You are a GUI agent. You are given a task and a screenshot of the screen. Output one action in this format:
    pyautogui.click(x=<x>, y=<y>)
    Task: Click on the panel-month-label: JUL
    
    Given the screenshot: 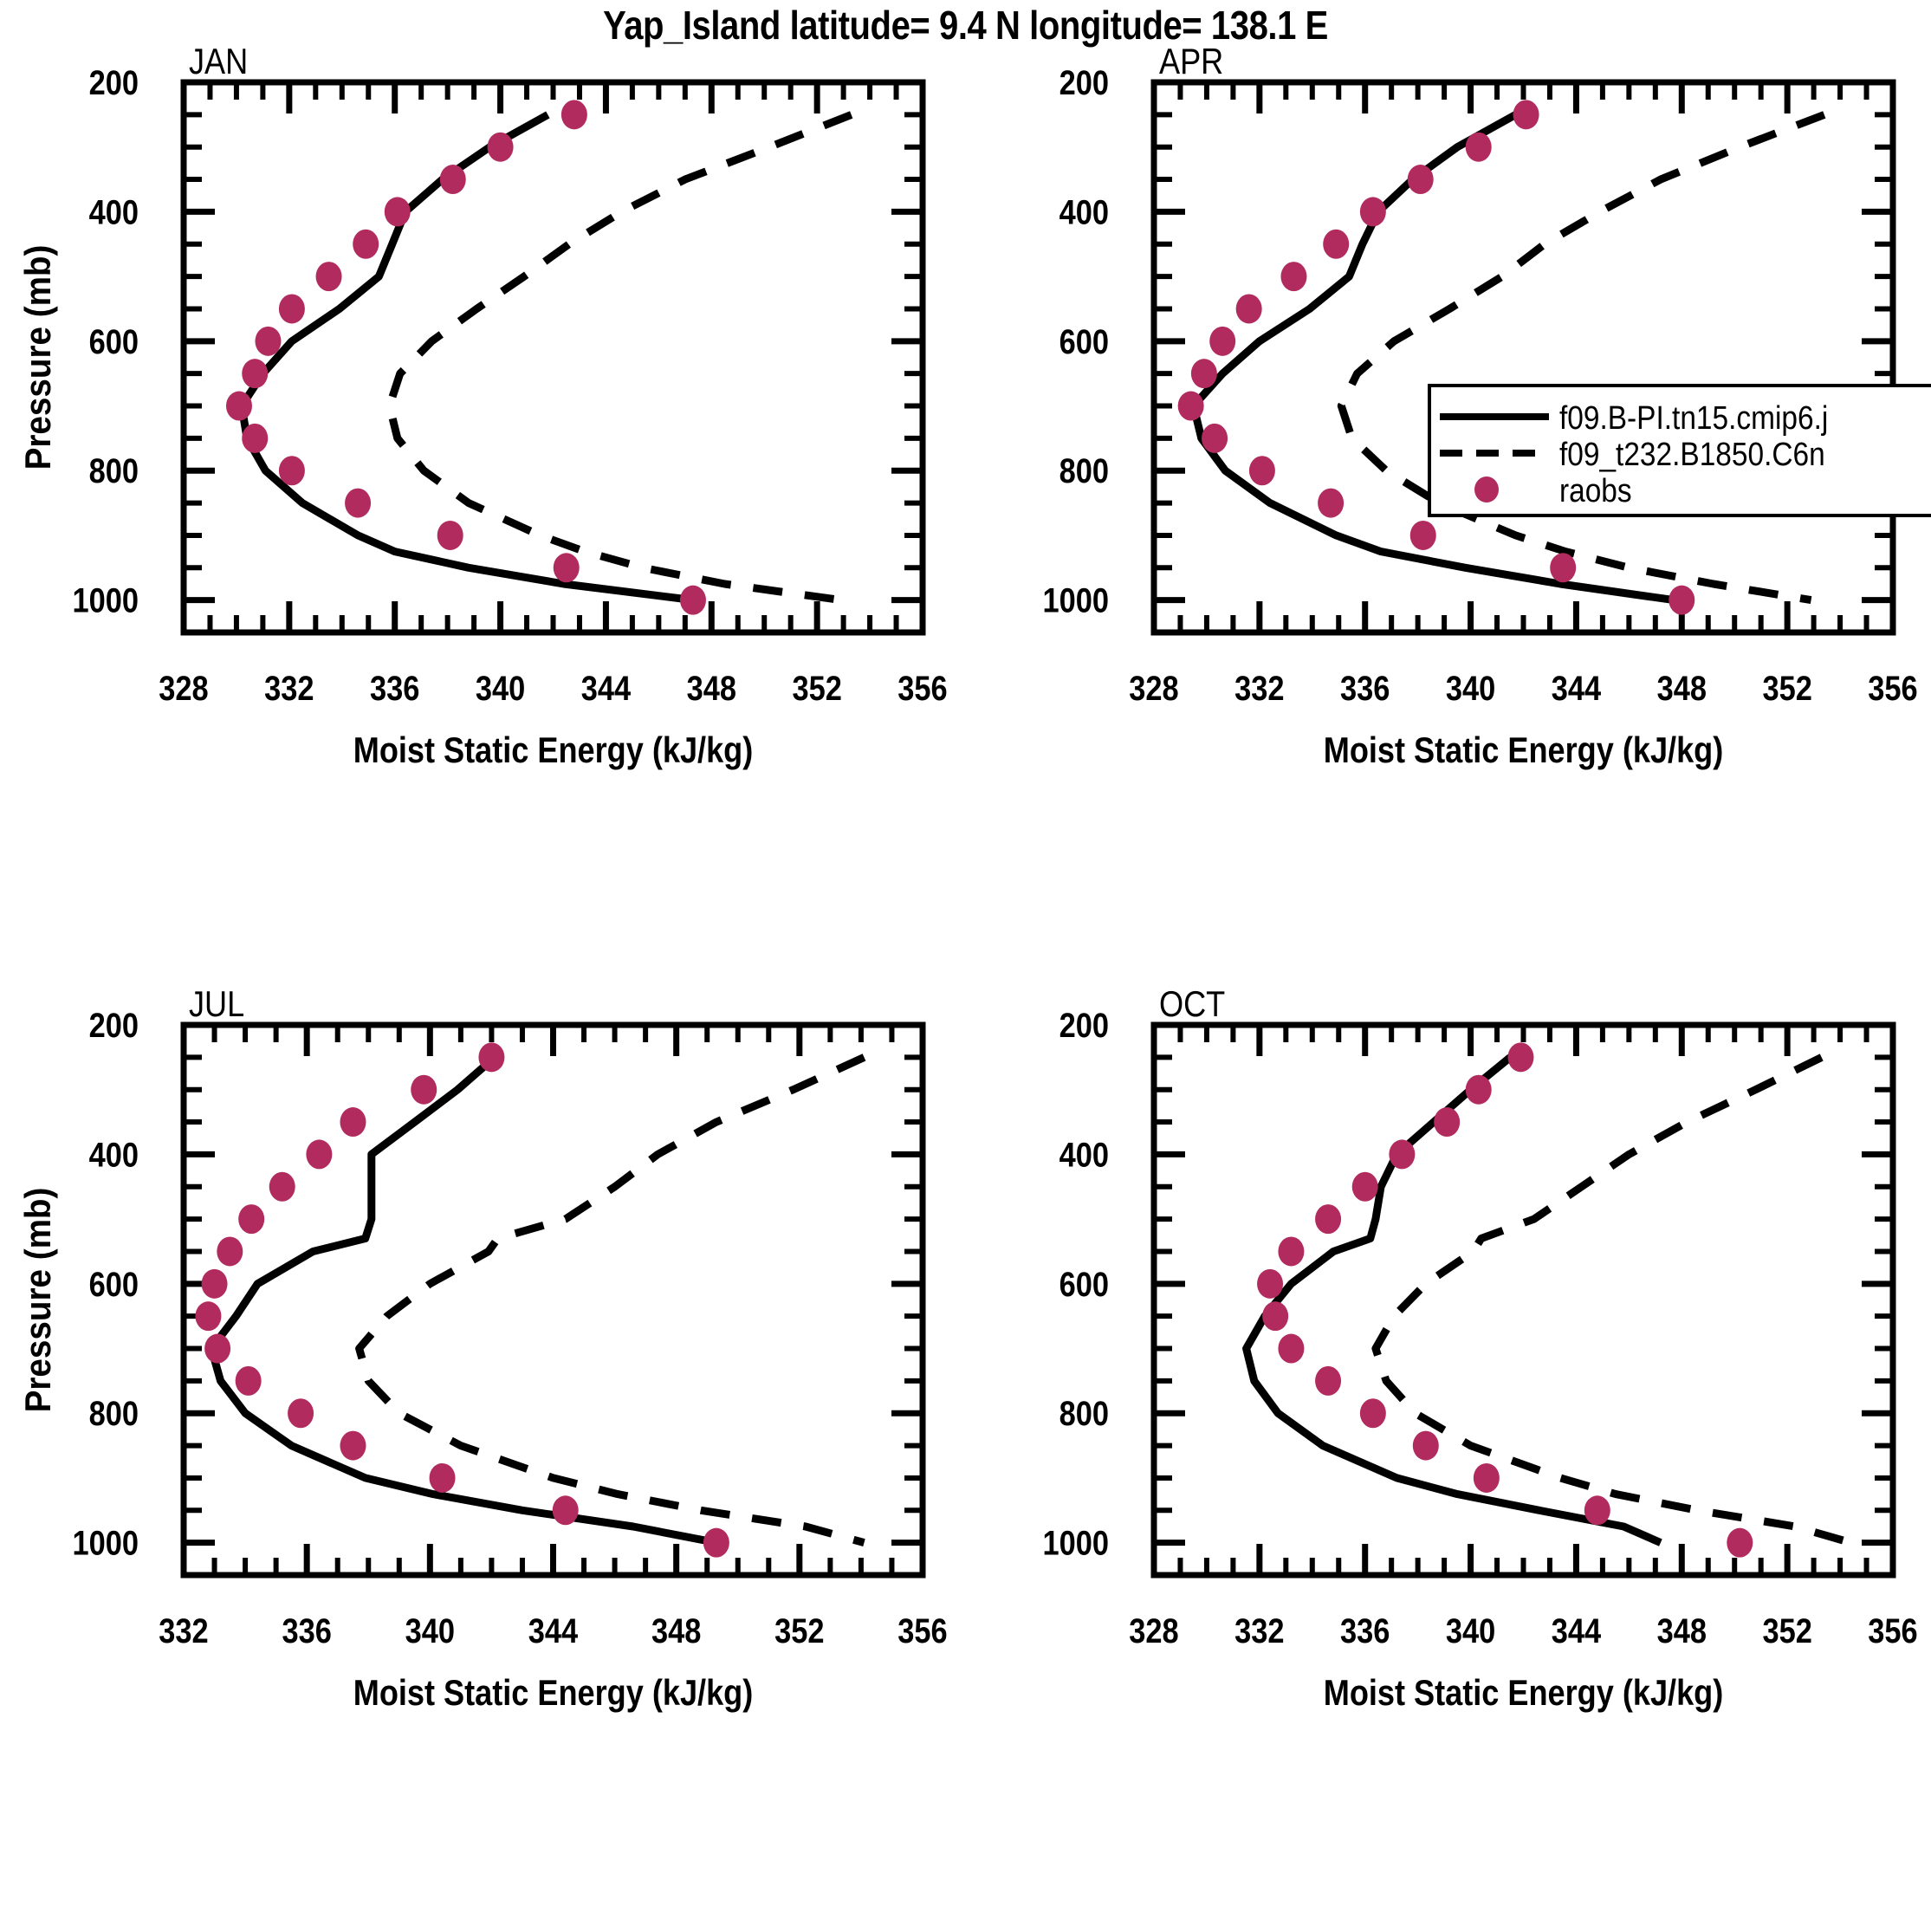 What is the action you would take?
    pyautogui.click(x=216, y=1005)
    